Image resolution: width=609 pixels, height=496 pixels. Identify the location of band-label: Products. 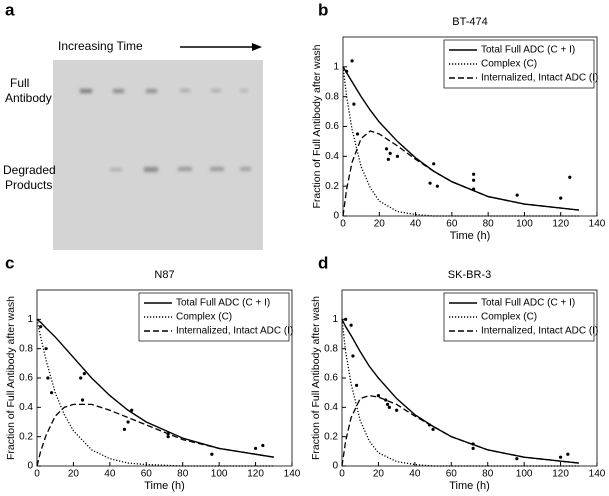
(28, 185).